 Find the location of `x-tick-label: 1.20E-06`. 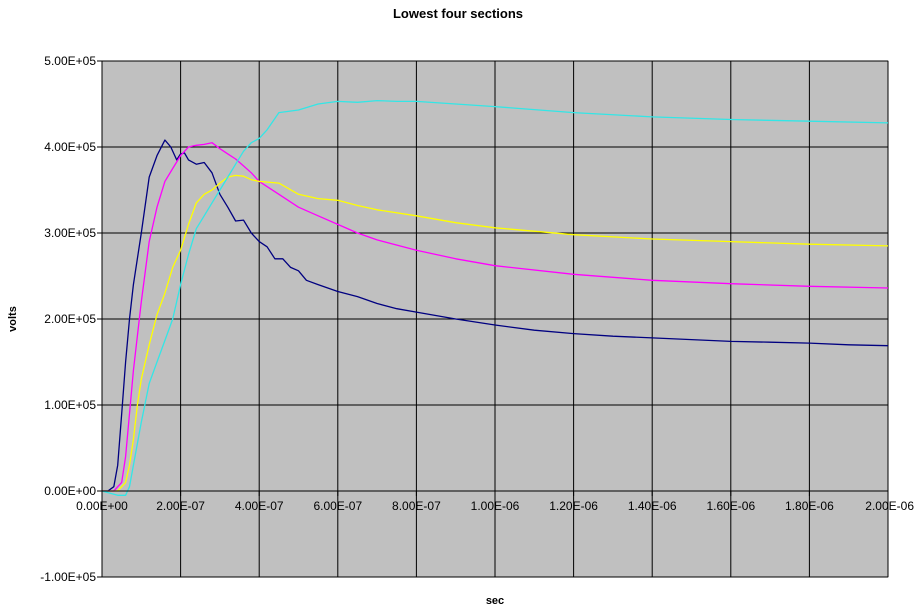

x-tick-label: 1.20E-06 is located at coordinates (573, 506).